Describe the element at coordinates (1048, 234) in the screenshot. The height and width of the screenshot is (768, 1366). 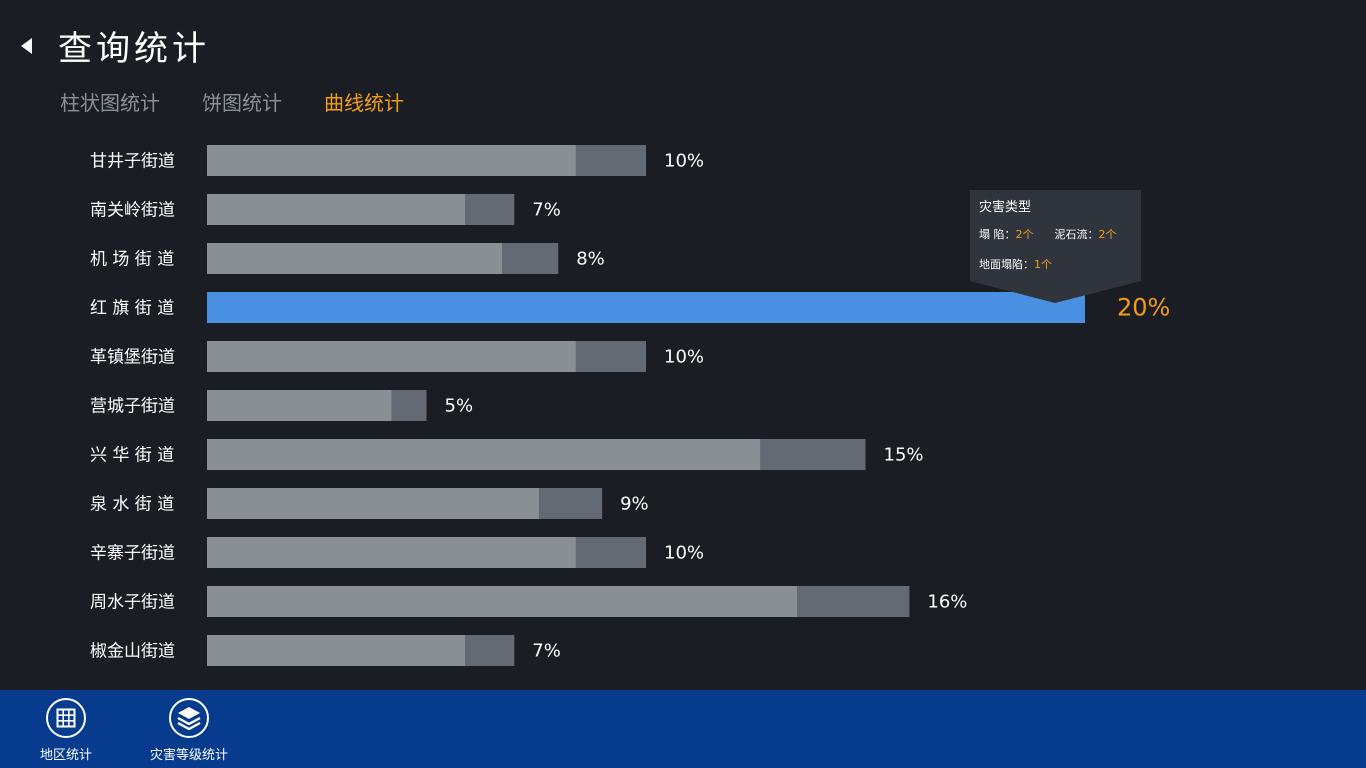
I see `tooltip-row: 塌 陷：2个 泥石流：2个` at that location.